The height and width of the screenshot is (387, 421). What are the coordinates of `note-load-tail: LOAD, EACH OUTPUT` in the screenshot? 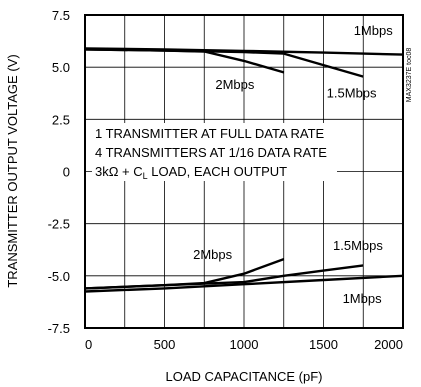 It's located at (217, 171).